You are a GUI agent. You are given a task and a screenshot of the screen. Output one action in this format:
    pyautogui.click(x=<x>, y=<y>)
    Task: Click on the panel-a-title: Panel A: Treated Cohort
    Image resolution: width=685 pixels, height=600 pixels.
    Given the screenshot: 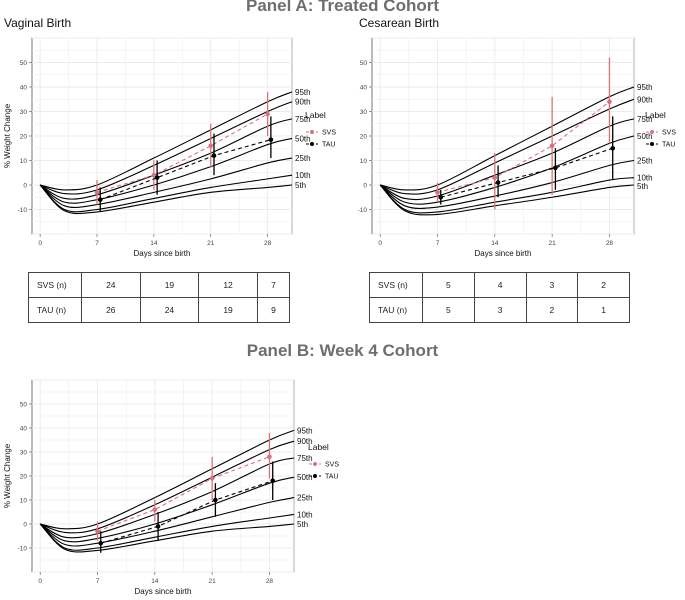 What is the action you would take?
    pyautogui.click(x=342, y=7)
    